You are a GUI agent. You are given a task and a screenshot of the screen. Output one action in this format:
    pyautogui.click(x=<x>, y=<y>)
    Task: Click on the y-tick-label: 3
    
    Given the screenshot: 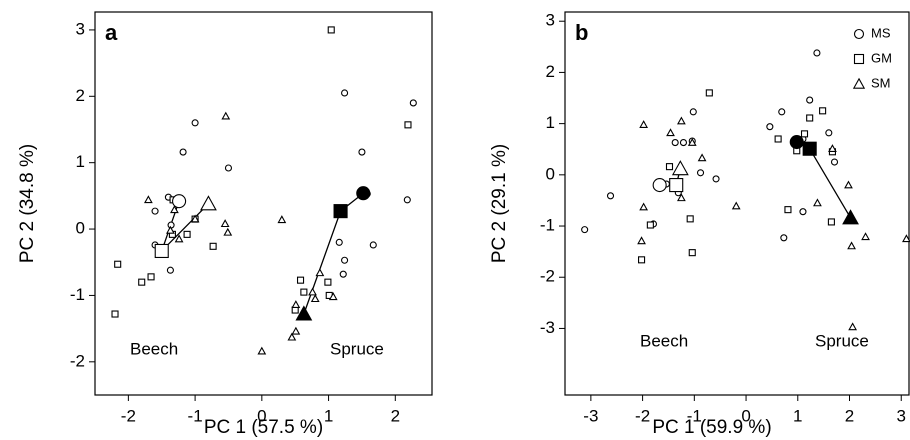 What is the action you would take?
    pyautogui.click(x=80, y=28)
    